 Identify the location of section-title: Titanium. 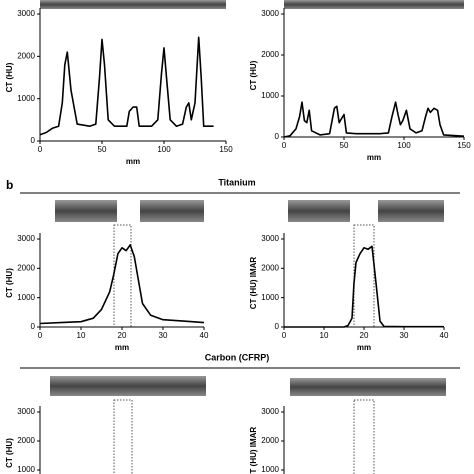
(236, 182).